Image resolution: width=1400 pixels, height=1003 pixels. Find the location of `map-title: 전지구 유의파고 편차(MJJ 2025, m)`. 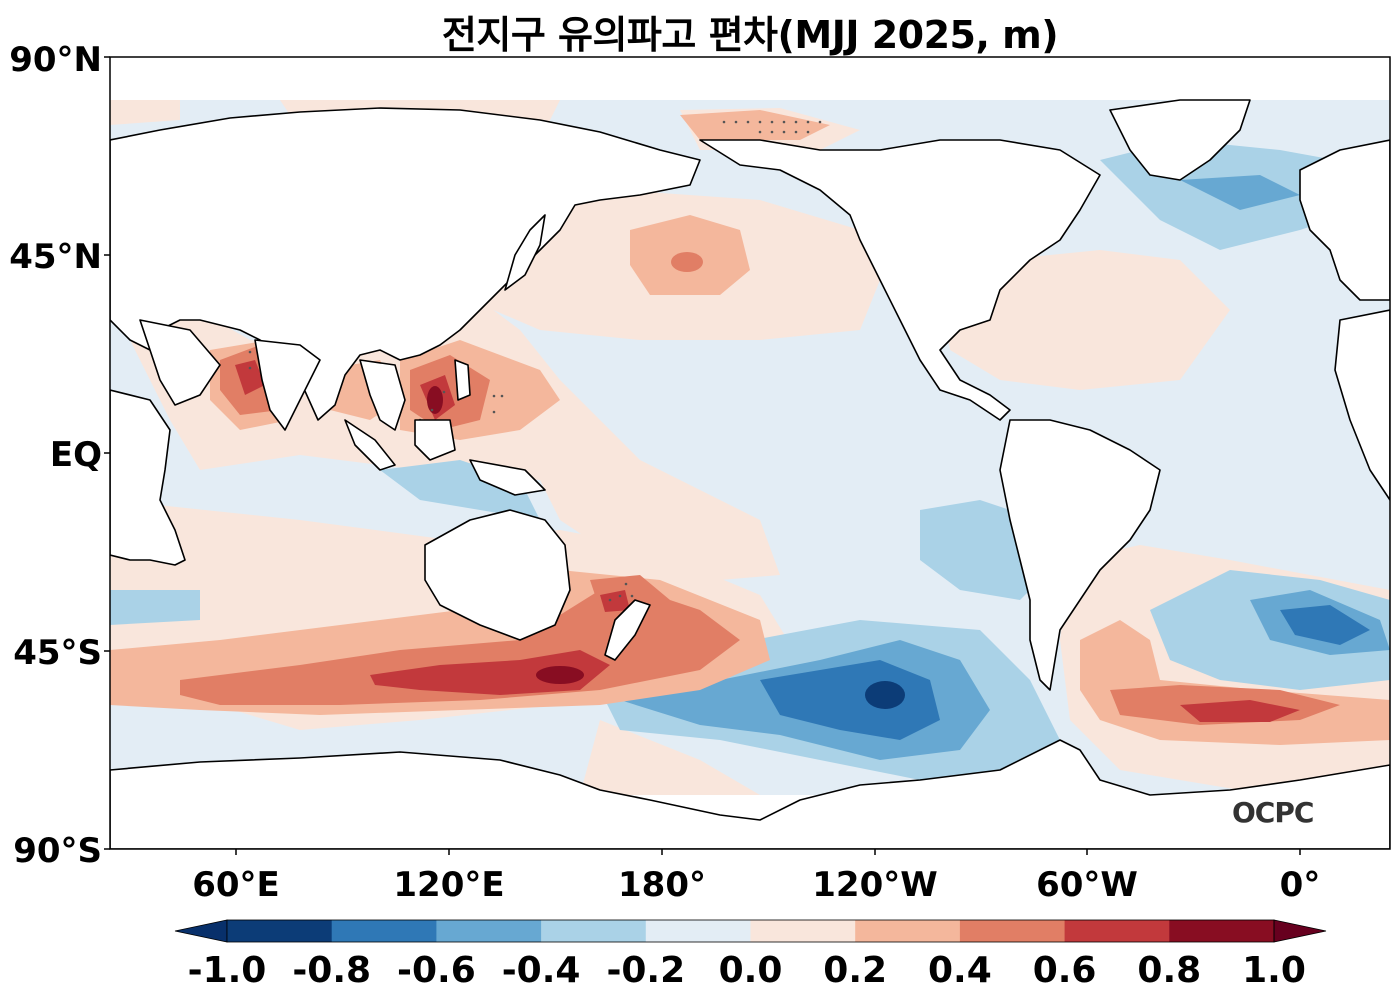

map-title: 전지구 유의파고 편차(MJJ 2025, m) is located at coordinates (750, 35).